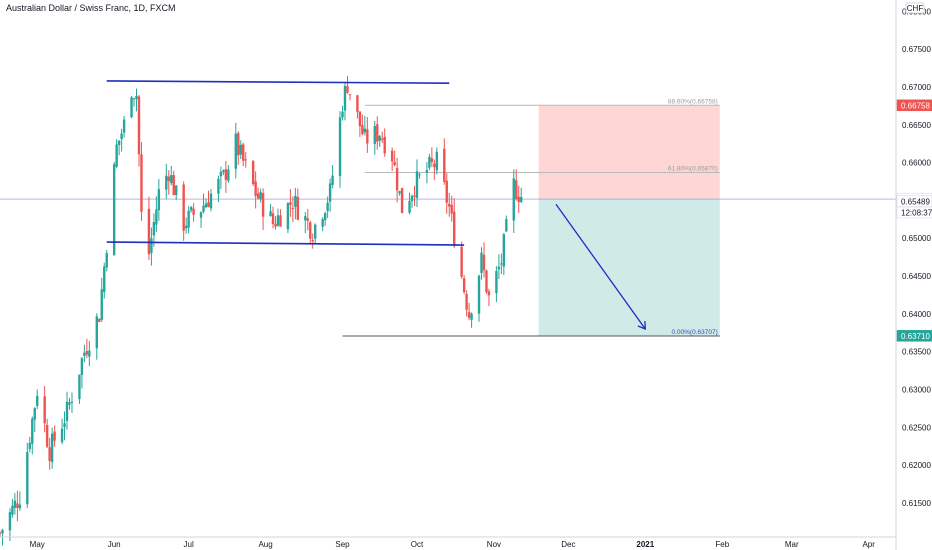 The height and width of the screenshot is (550, 932). Describe the element at coordinates (916, 49) in the screenshot. I see `y-tick-label: 0.67500` at that location.